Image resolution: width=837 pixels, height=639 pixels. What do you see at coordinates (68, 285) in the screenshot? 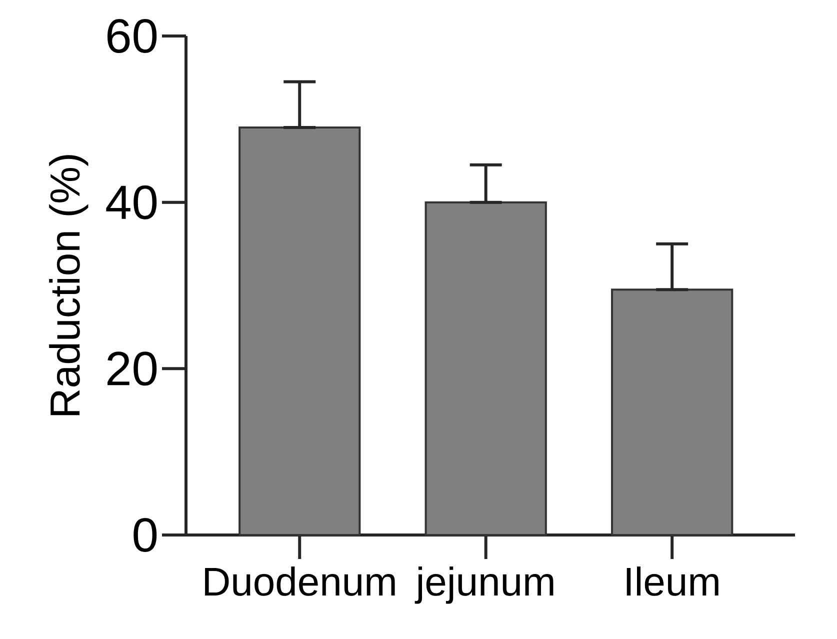
I see `y-axis-title: Raduction (%)` at bounding box center [68, 285].